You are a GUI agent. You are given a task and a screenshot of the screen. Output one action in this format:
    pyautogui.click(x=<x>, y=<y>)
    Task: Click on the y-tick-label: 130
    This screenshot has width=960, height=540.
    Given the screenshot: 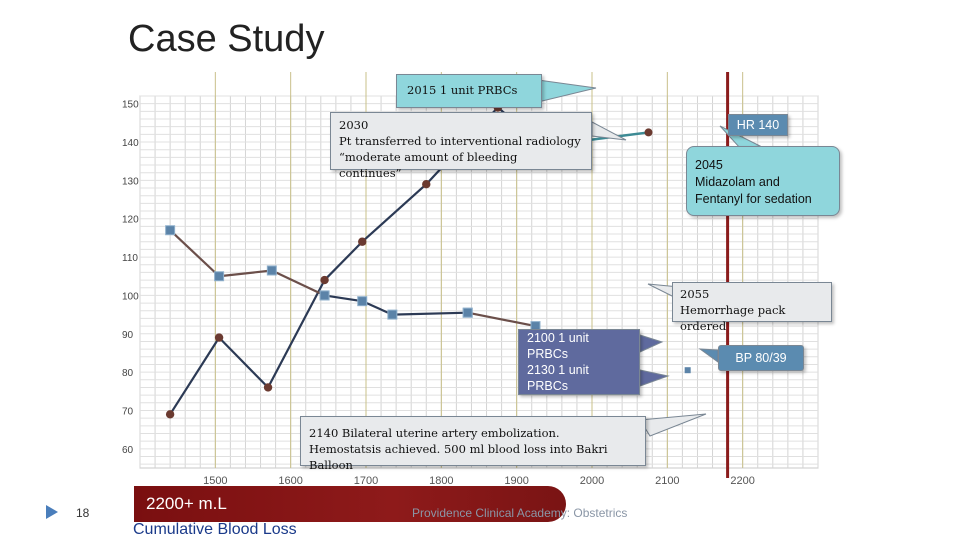 What is the action you would take?
    pyautogui.click(x=130, y=181)
    